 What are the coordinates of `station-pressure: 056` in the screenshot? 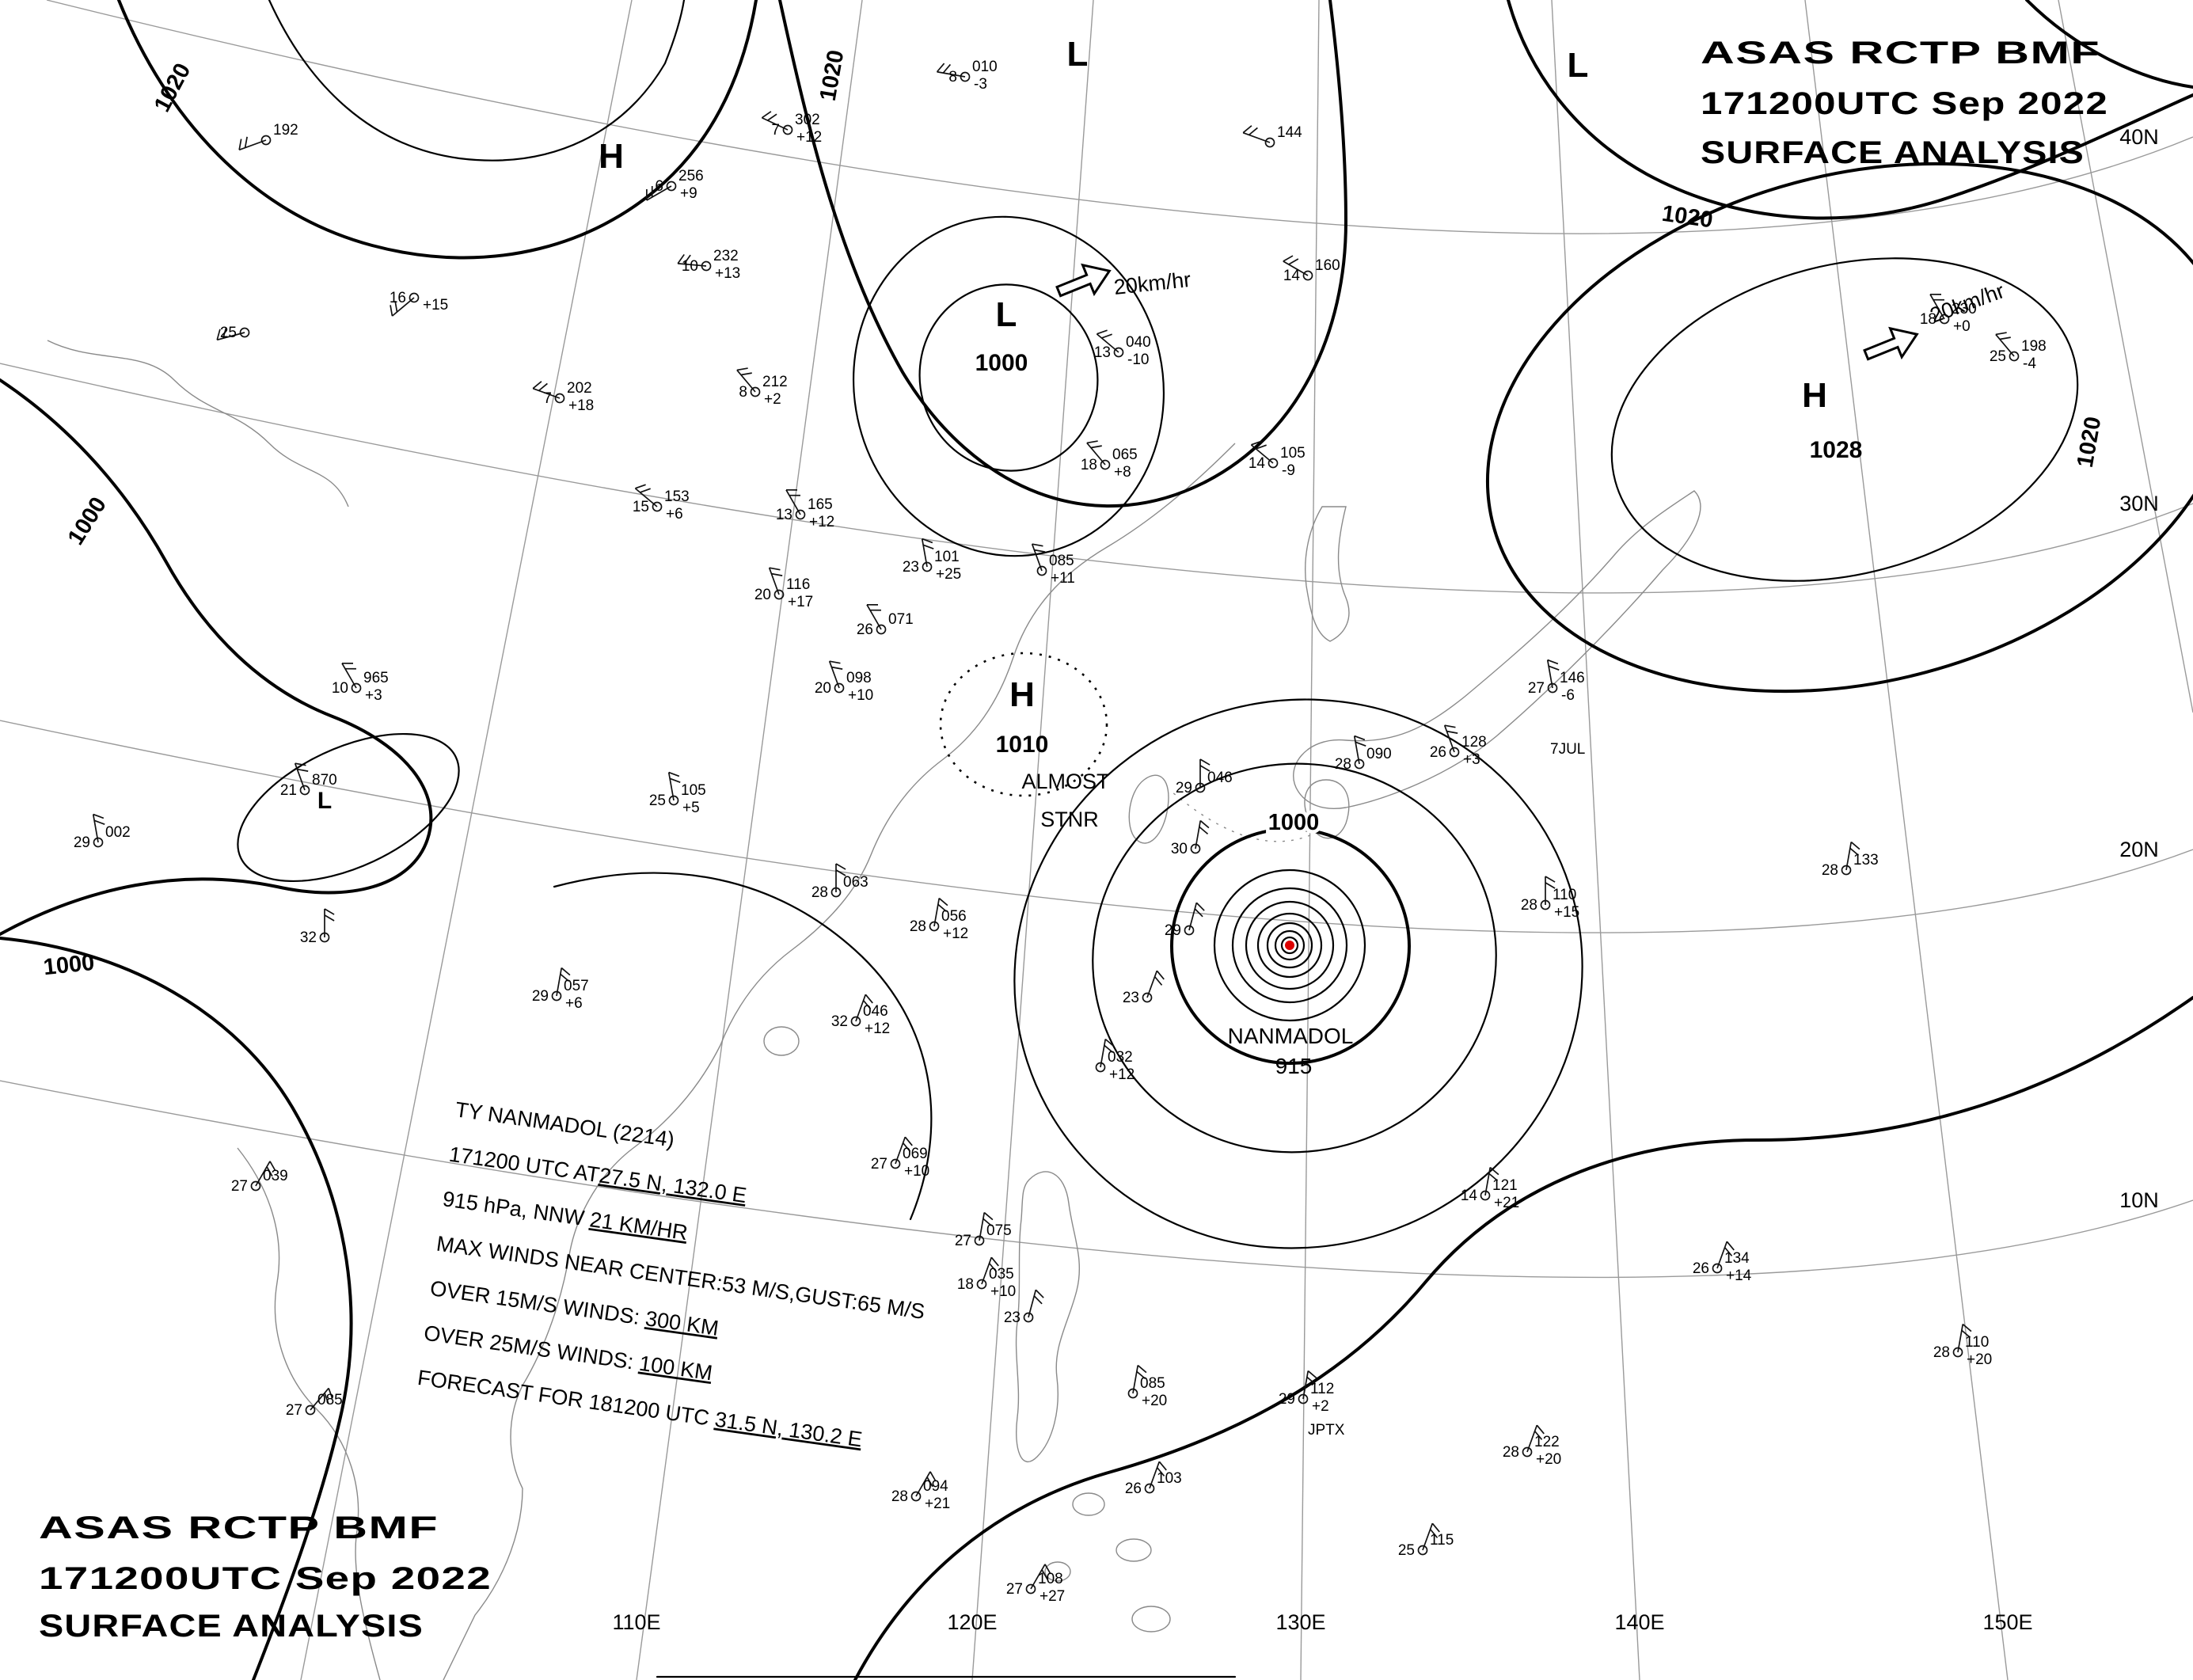 It's located at (954, 916).